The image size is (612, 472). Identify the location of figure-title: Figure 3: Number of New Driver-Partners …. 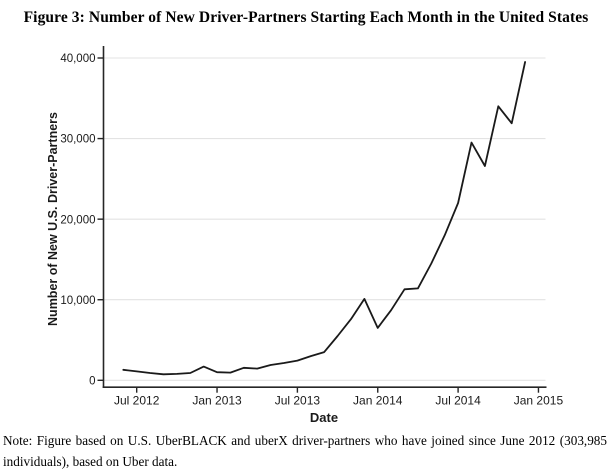
(306, 17).